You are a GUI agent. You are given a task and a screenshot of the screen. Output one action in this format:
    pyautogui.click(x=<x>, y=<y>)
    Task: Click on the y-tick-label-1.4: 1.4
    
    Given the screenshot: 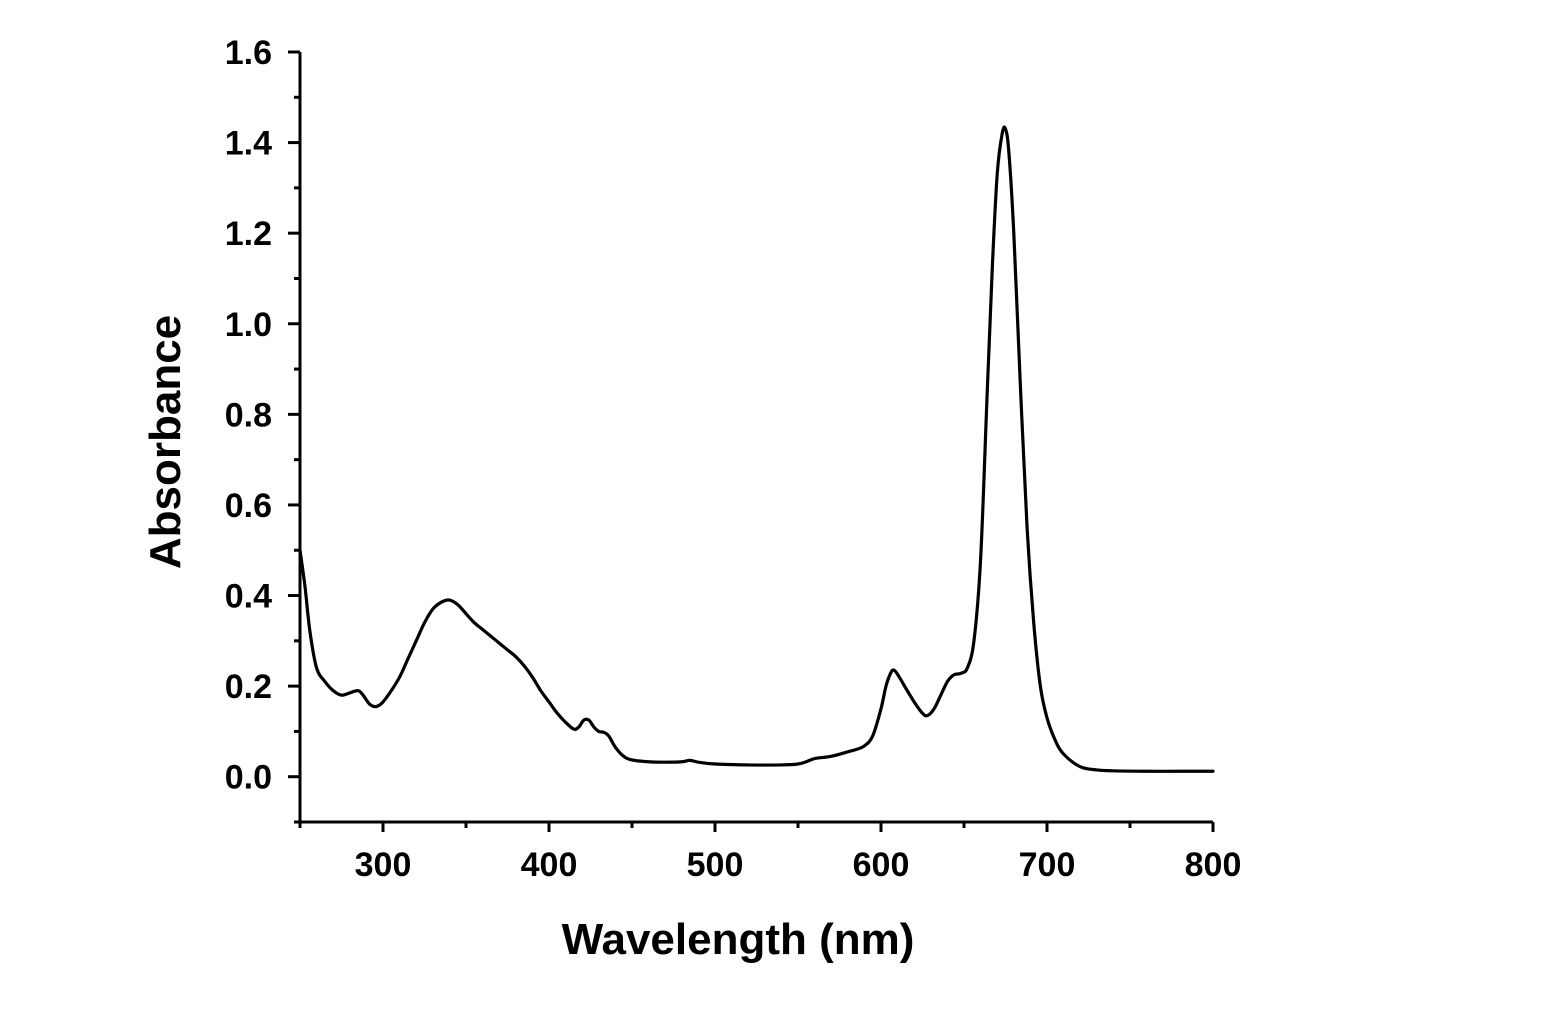 What is the action you would take?
    pyautogui.click(x=248, y=144)
    